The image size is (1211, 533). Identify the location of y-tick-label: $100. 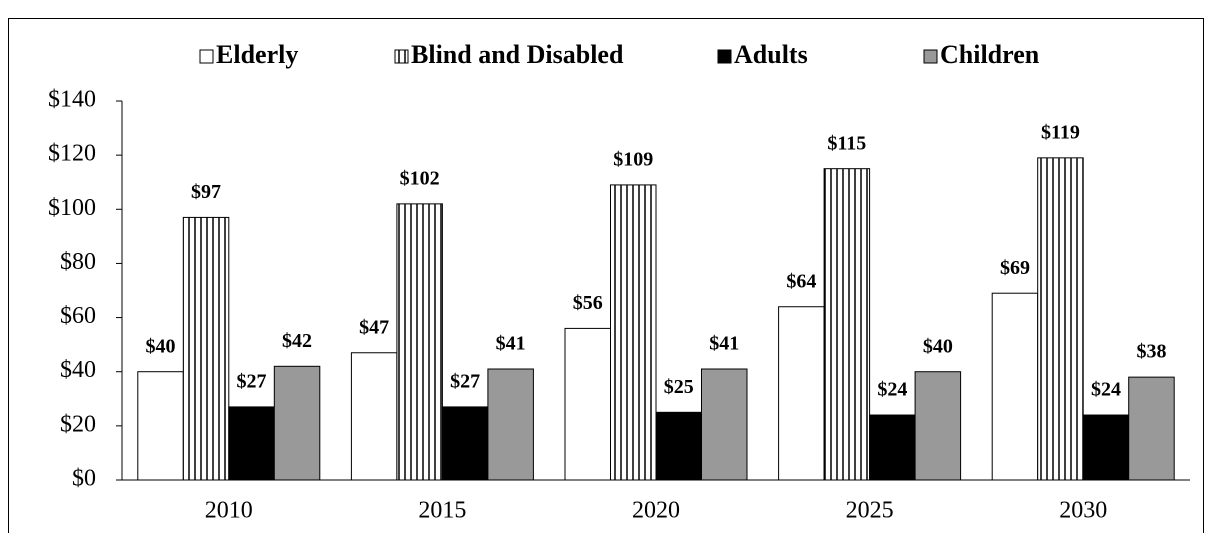
(72, 208).